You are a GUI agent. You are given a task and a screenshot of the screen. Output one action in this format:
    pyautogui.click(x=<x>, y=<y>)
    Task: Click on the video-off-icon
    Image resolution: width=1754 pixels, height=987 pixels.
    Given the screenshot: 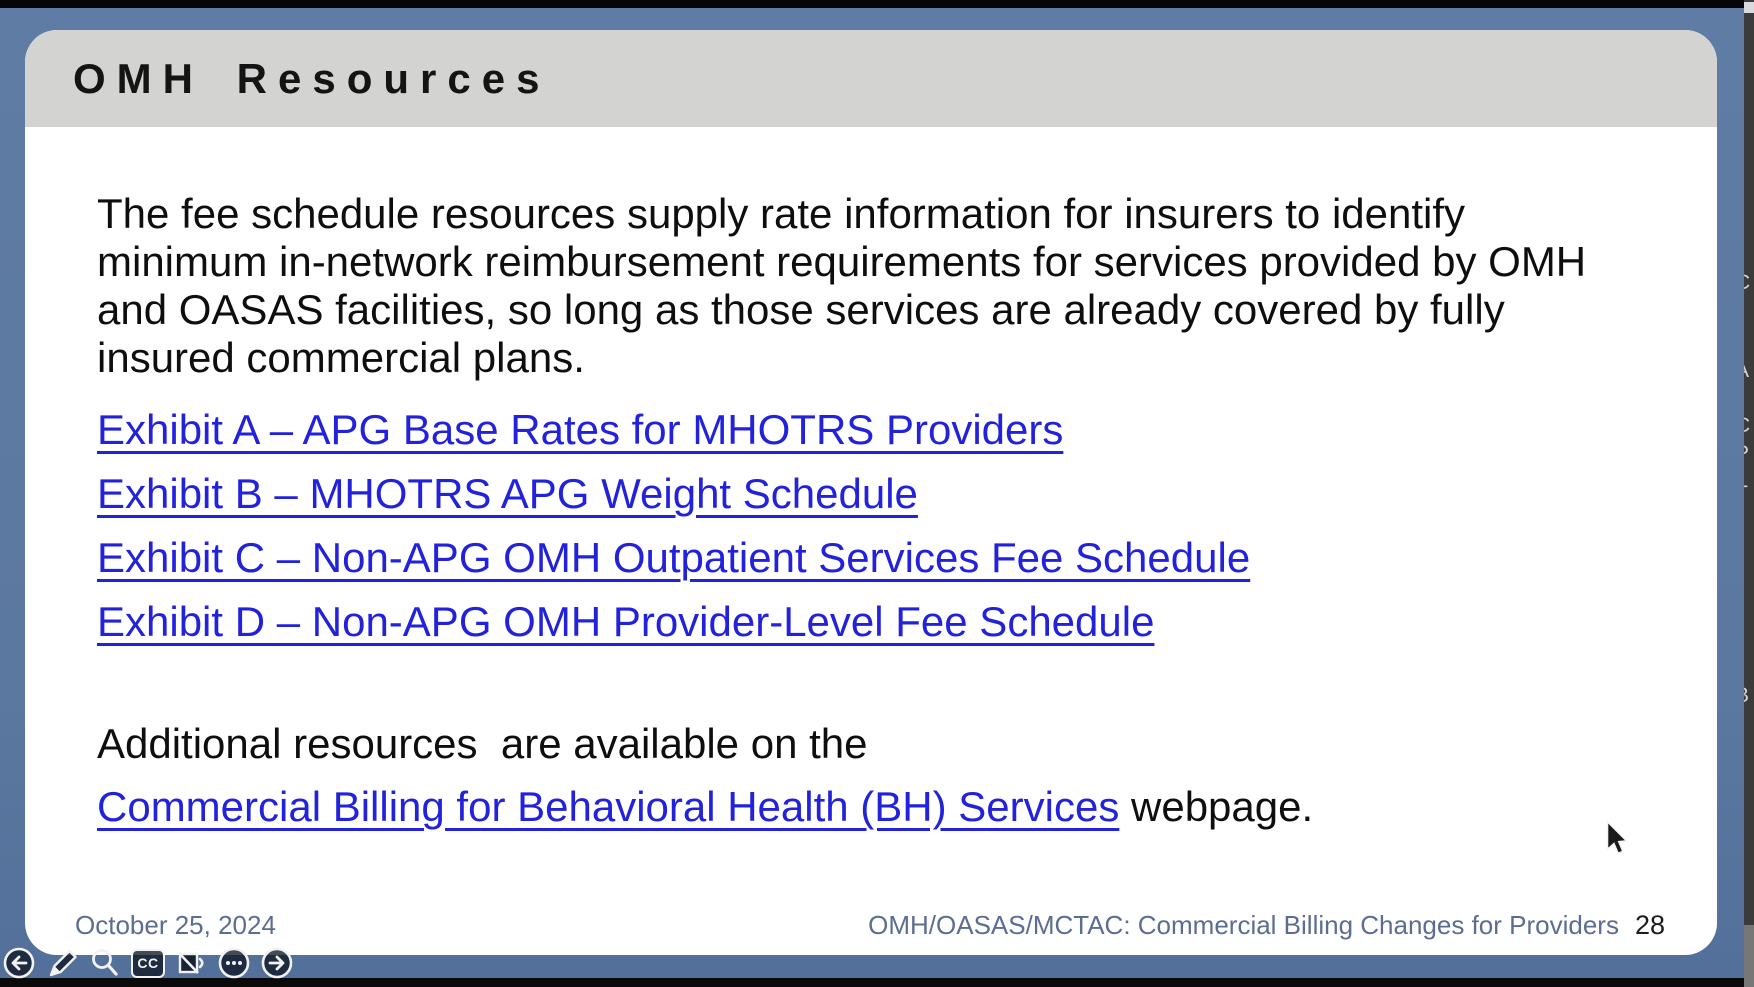 What is the action you would take?
    pyautogui.click(x=191, y=963)
    